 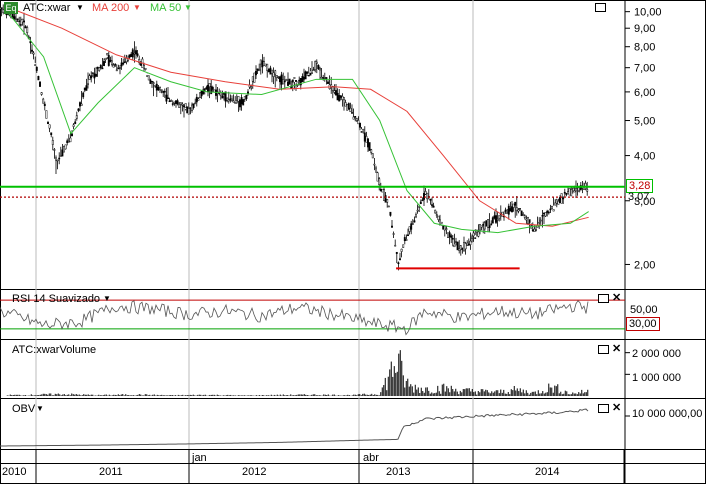 I want to click on price-y-tick-label: 3,00, so click(x=644, y=202).